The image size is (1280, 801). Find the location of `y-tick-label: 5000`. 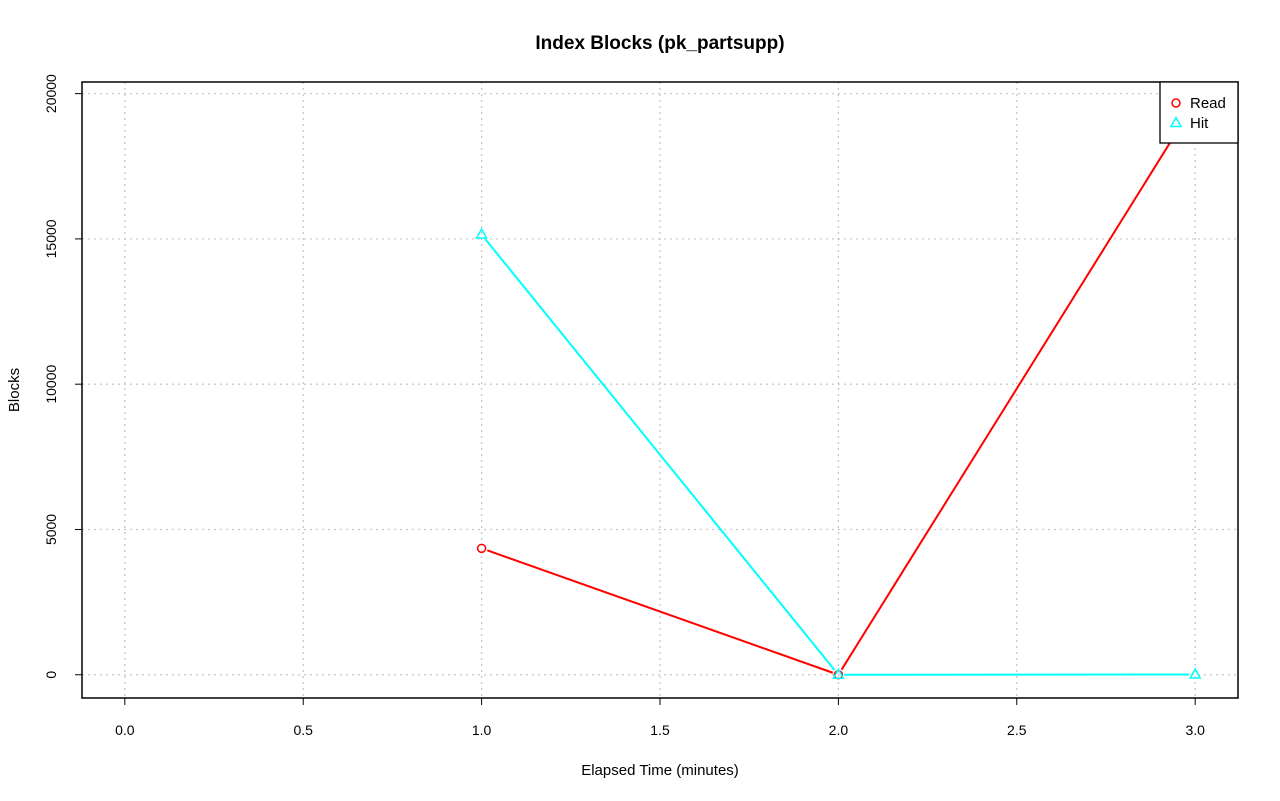

y-tick-label: 5000 is located at coordinates (51, 529).